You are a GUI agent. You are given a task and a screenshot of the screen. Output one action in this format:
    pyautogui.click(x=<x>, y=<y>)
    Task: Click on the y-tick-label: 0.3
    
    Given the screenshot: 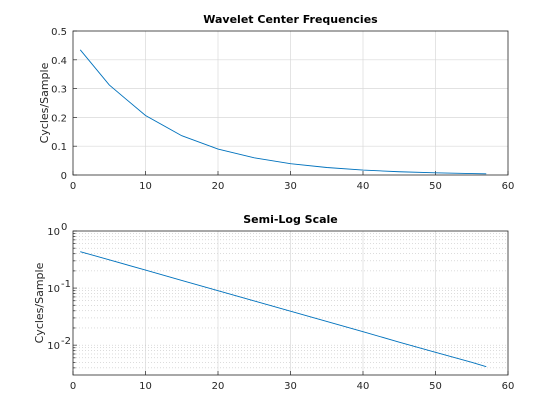 What is the action you would take?
    pyautogui.click(x=59, y=90)
    